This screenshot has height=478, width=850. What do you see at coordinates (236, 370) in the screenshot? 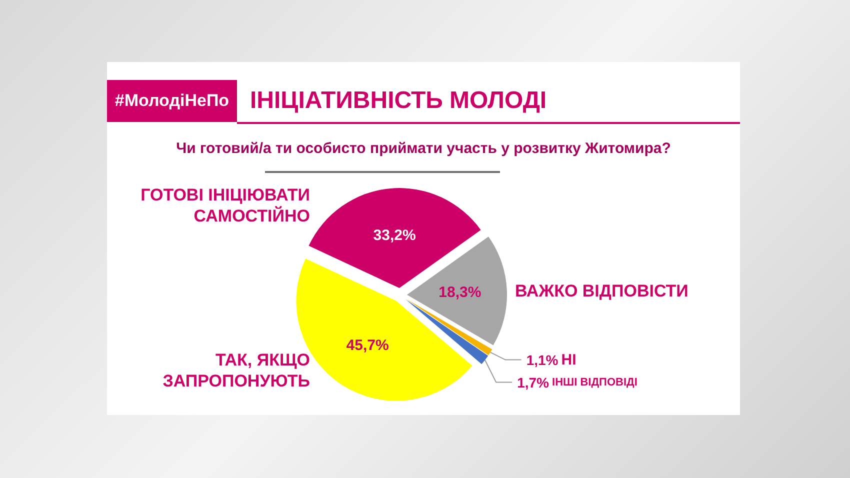
I see `slice-label: ТАК, ЯКЩО ЗАПРОПОНУЮТЬ` at bounding box center [236, 370].